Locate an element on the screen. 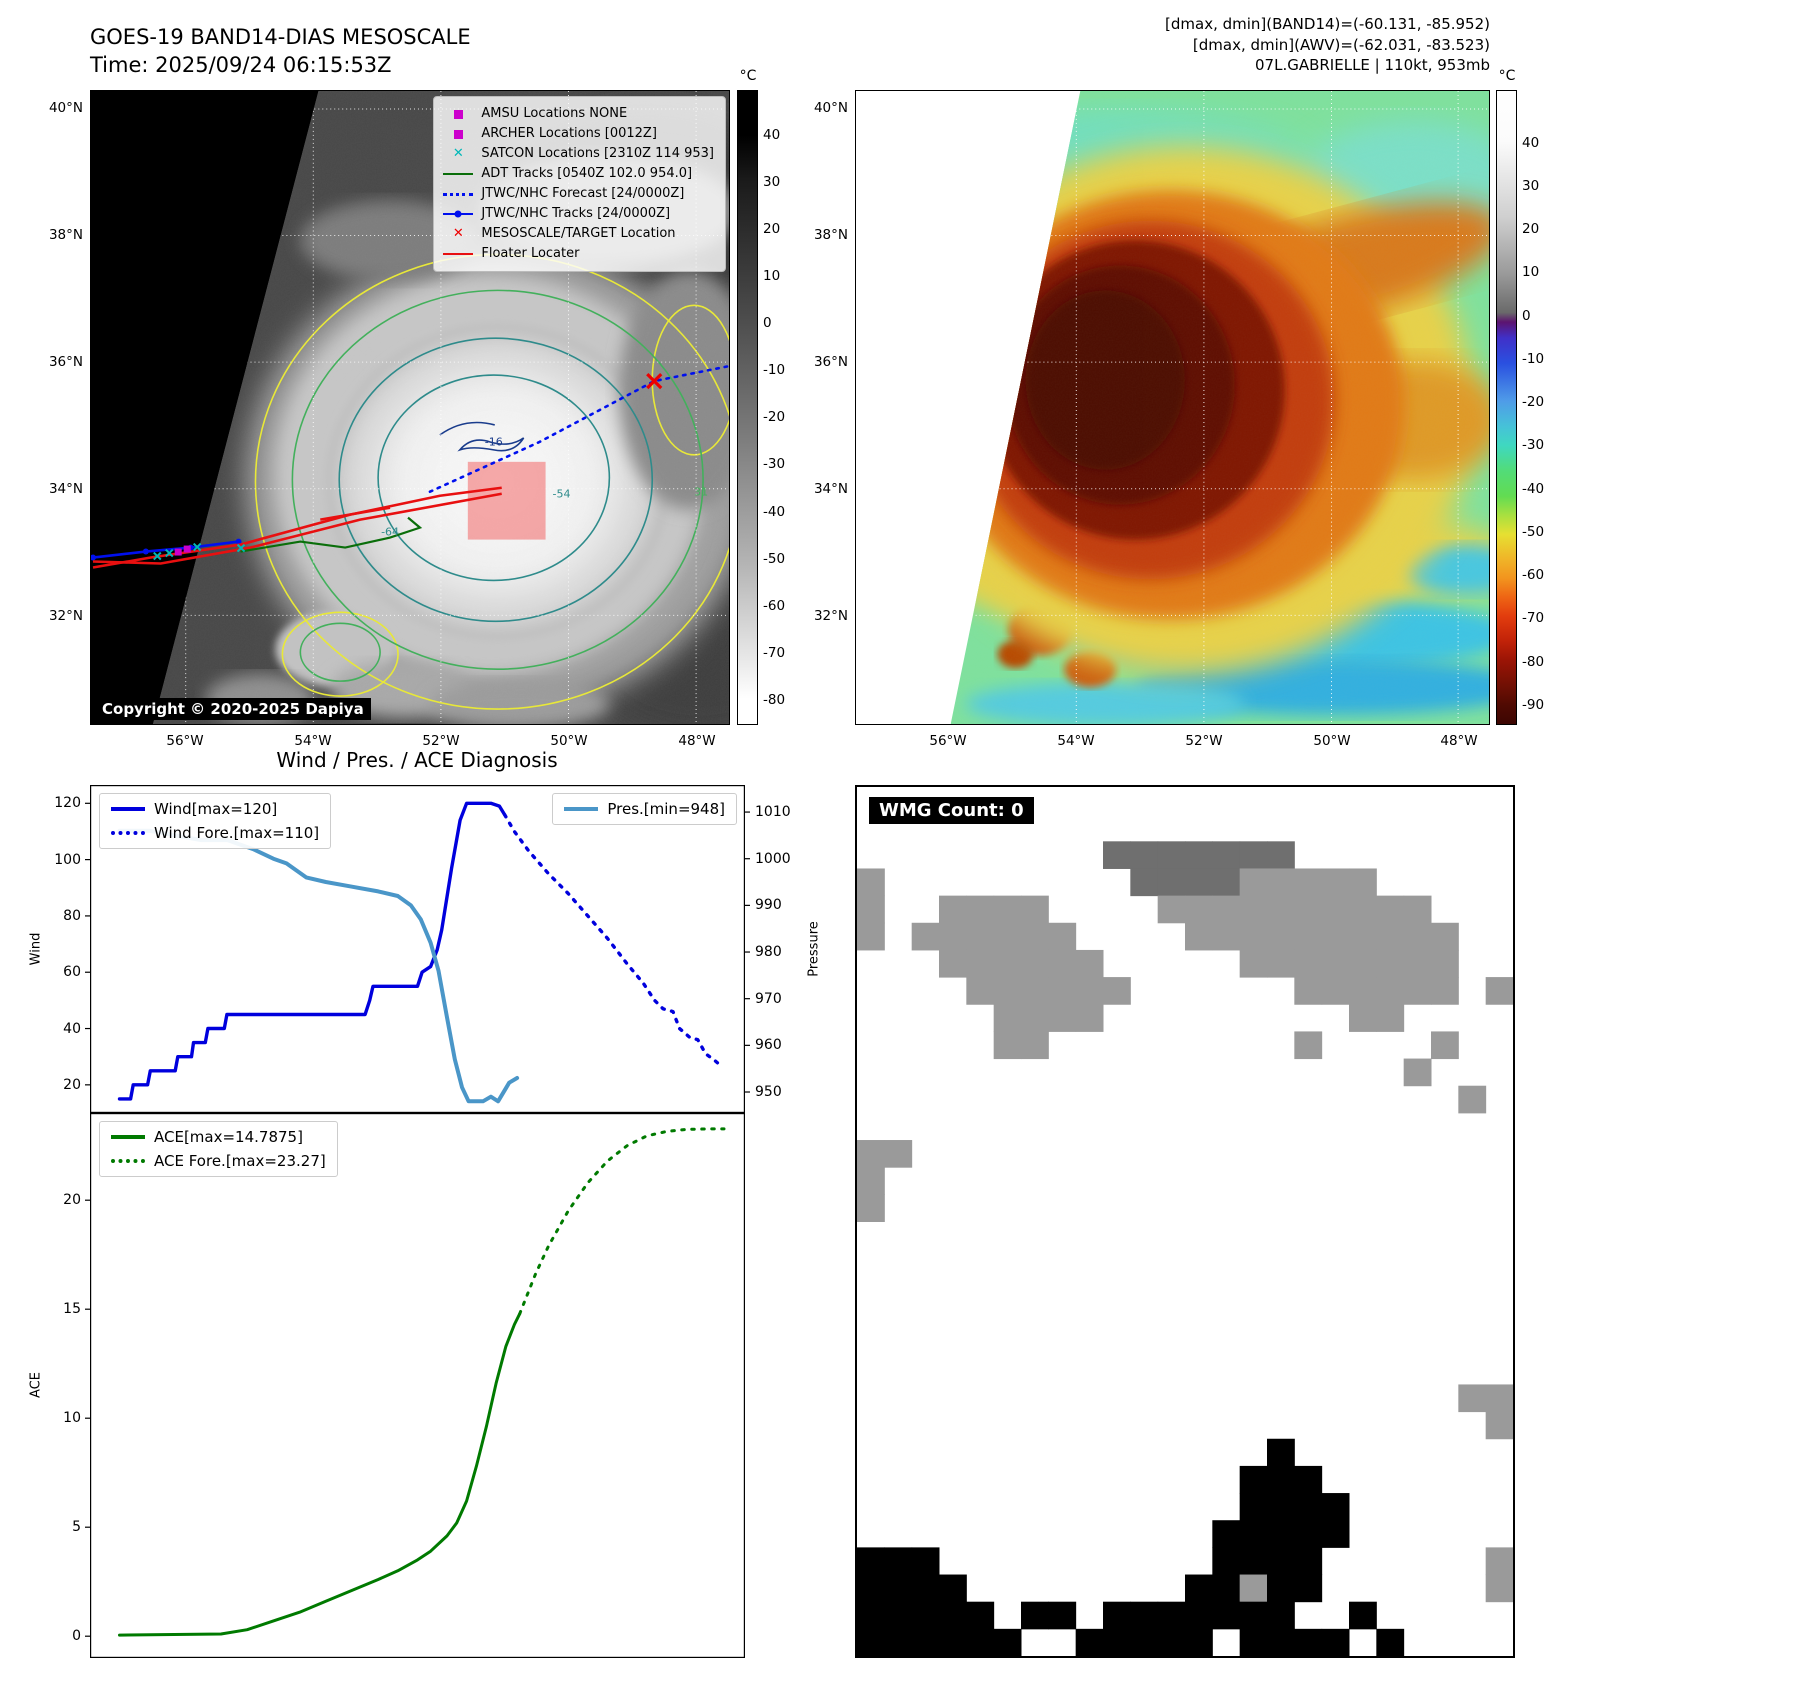 The width and height of the screenshot is (1797, 1690). chart-legend-swatch is located at coordinates (128, 809).